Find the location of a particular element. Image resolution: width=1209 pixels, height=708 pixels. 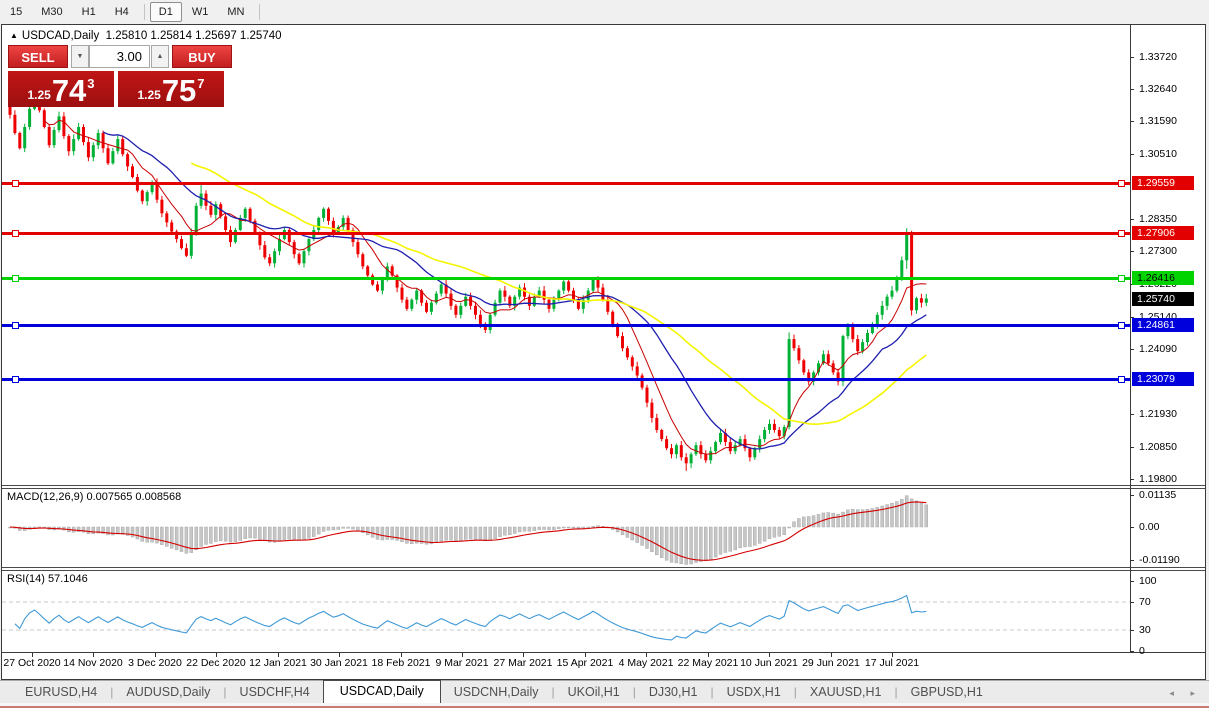

price-tick-label: 1.24090 is located at coordinates (1158, 348).